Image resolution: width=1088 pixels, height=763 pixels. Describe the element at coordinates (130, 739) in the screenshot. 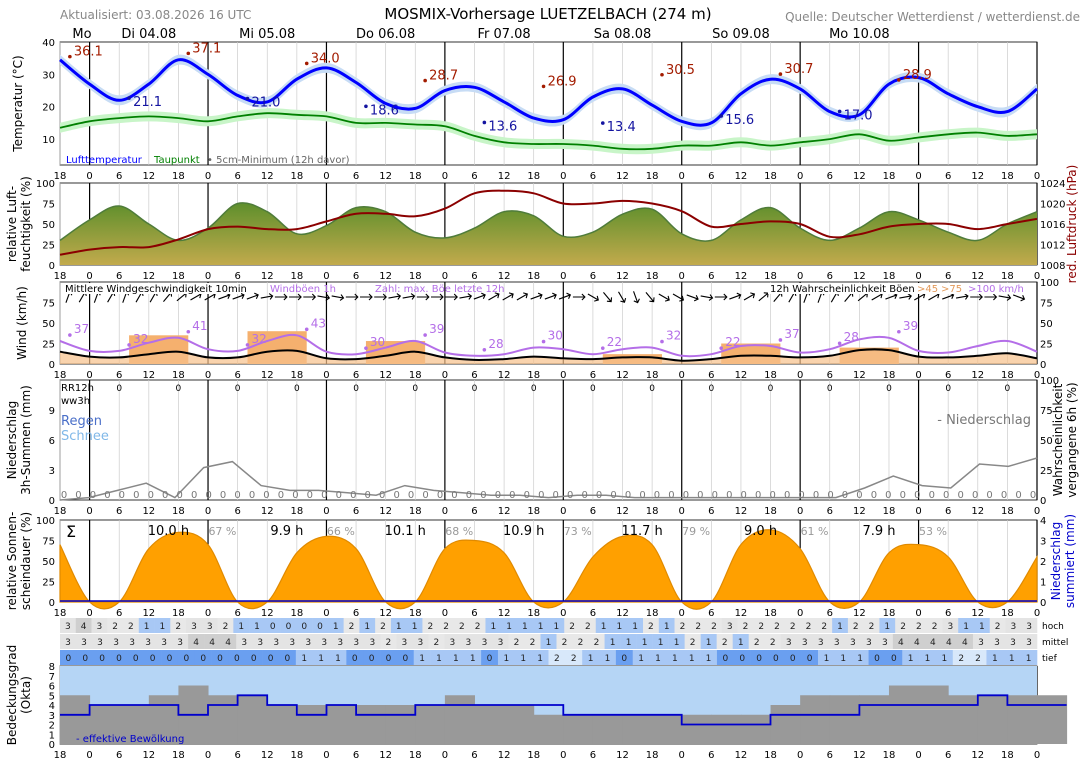

I see `effective-cloud-legend: - effektive Bewölkung` at that location.